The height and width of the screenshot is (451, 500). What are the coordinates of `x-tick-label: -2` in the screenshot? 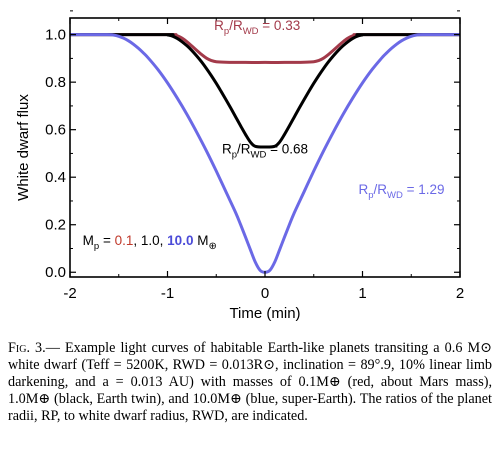 It's located at (69, 293).